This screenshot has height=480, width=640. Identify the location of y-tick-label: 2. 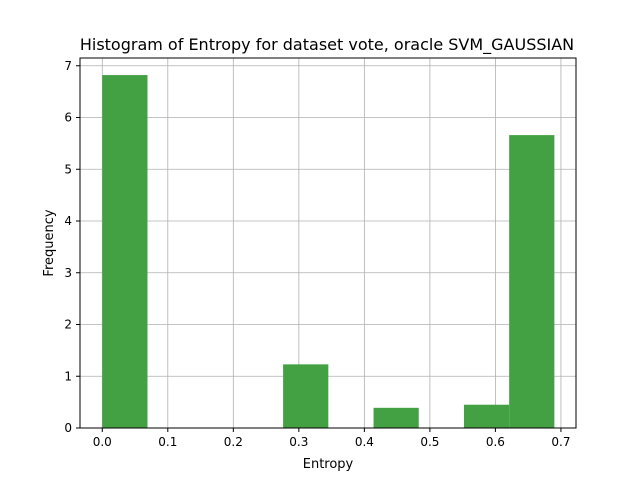
(68, 325).